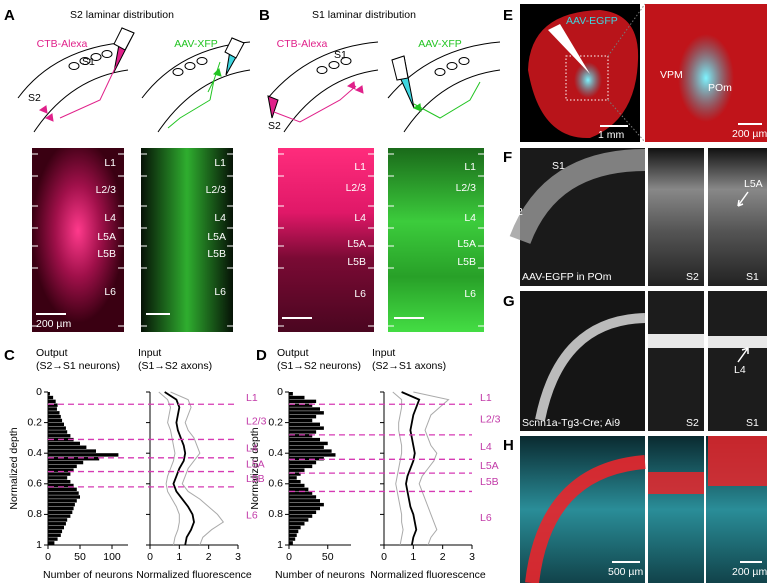 The image size is (767, 583). What do you see at coordinates (179, 557) in the screenshot?
I see `x-tick-label: 1` at bounding box center [179, 557].